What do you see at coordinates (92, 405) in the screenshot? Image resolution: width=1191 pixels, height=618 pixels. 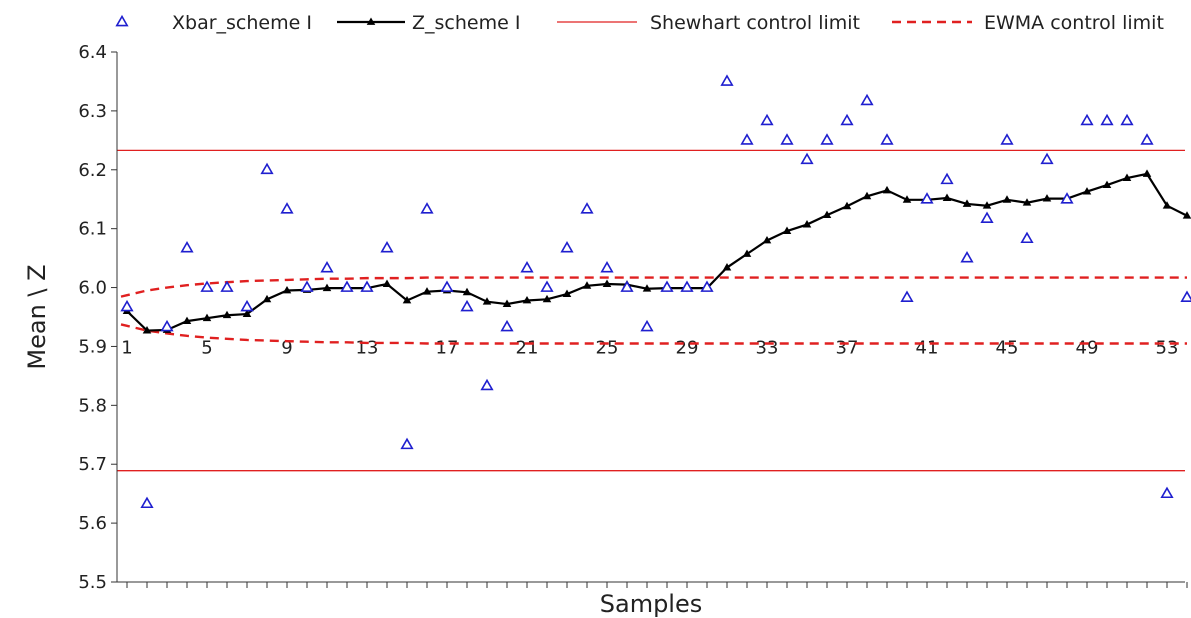 I see `y-tick-label: 5.8` at bounding box center [92, 405].